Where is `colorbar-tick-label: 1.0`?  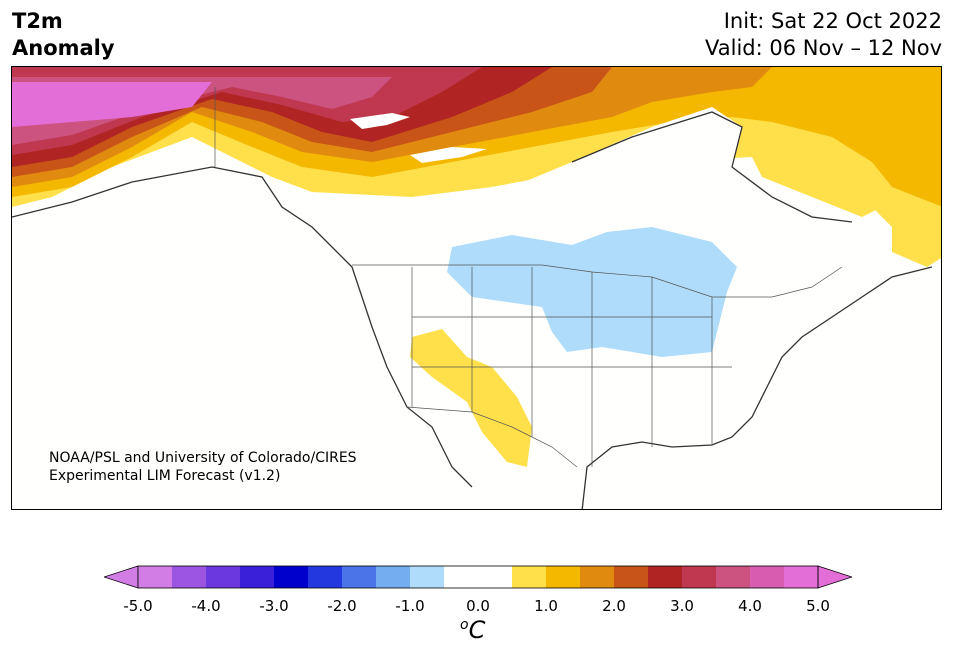 colorbar-tick-label: 1.0 is located at coordinates (546, 606).